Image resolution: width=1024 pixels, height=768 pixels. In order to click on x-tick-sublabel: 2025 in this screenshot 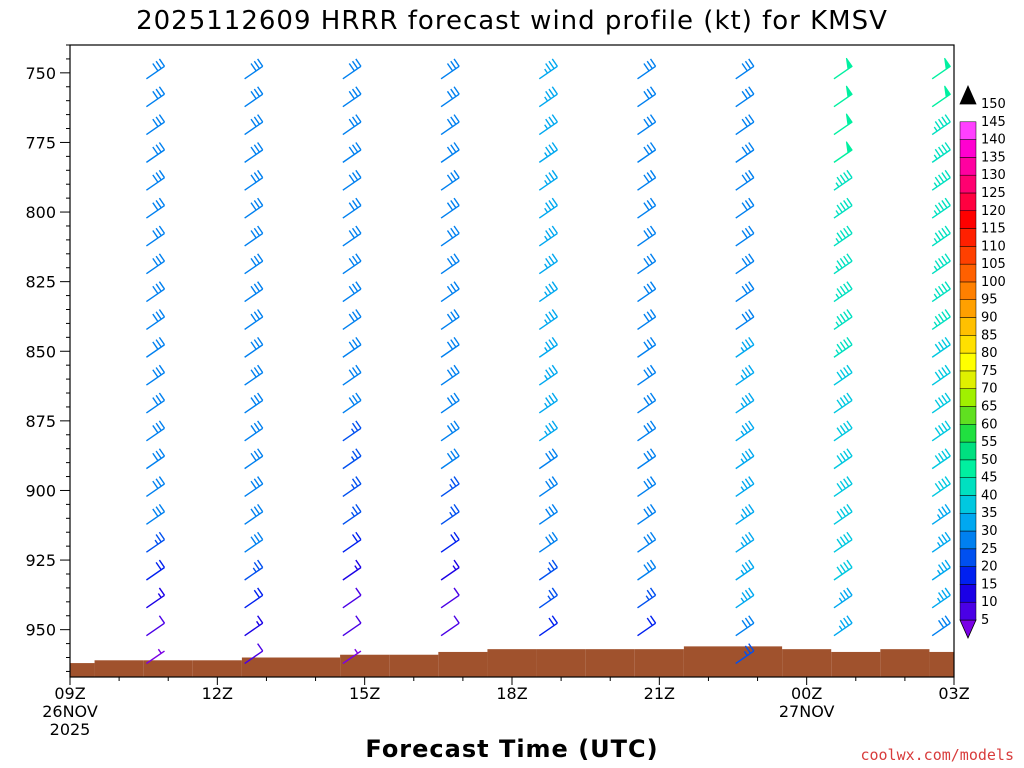, I will do `click(70, 729)`.